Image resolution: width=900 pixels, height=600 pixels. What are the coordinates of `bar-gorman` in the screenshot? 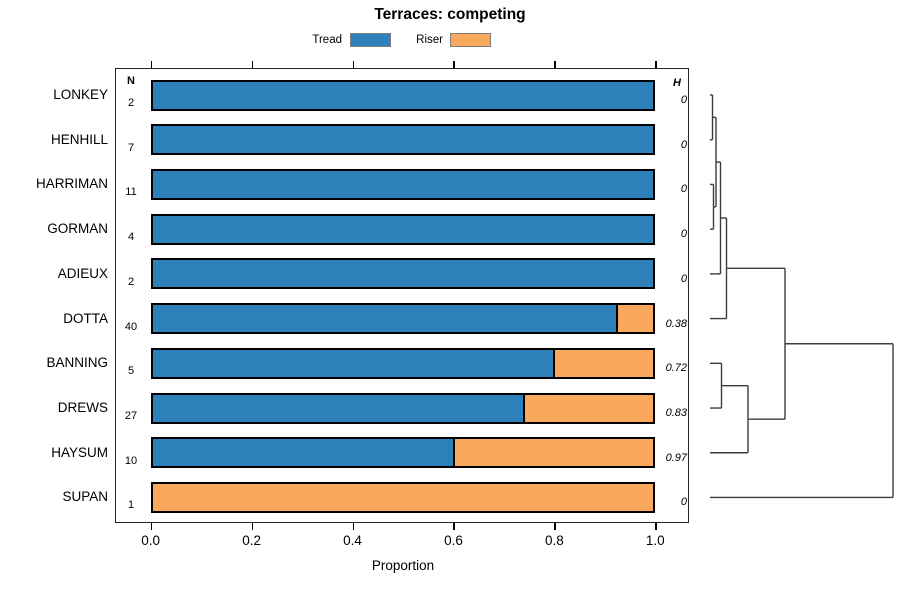 It's located at (403, 229).